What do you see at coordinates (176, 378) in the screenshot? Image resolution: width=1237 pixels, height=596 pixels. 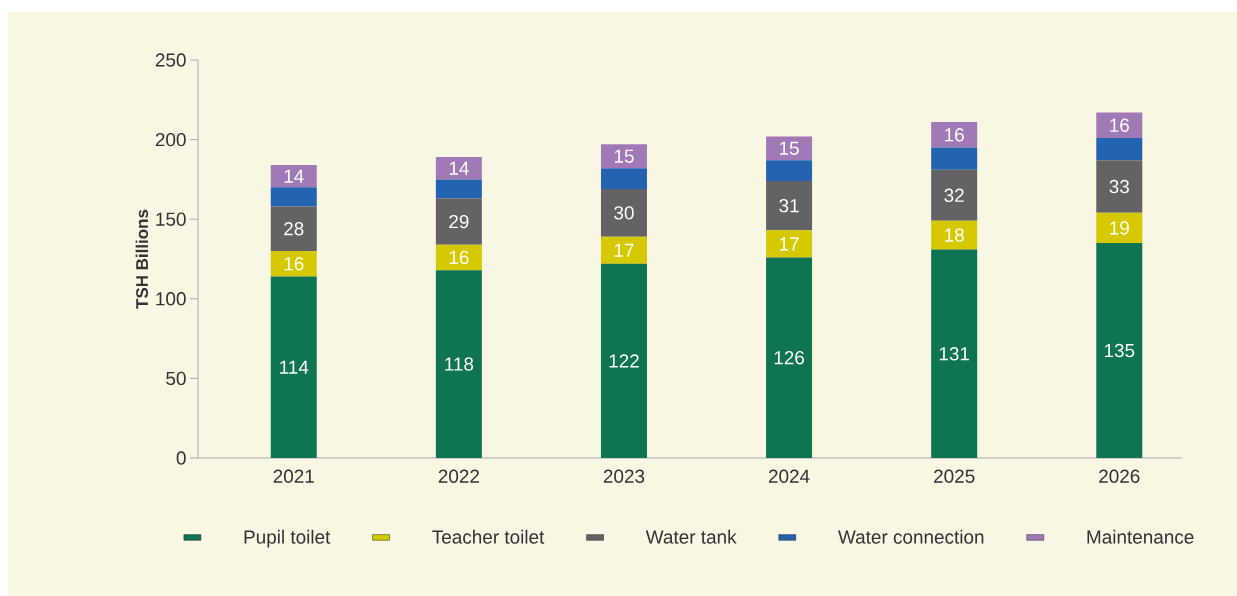 I see `y-tick-label: 50` at bounding box center [176, 378].